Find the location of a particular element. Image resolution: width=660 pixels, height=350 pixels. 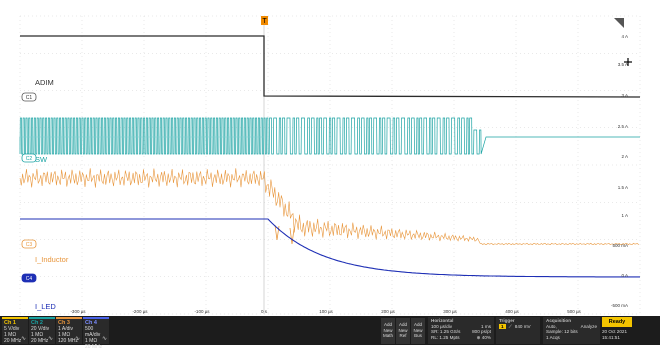

ch2-trace is located at coordinates (329, 136).